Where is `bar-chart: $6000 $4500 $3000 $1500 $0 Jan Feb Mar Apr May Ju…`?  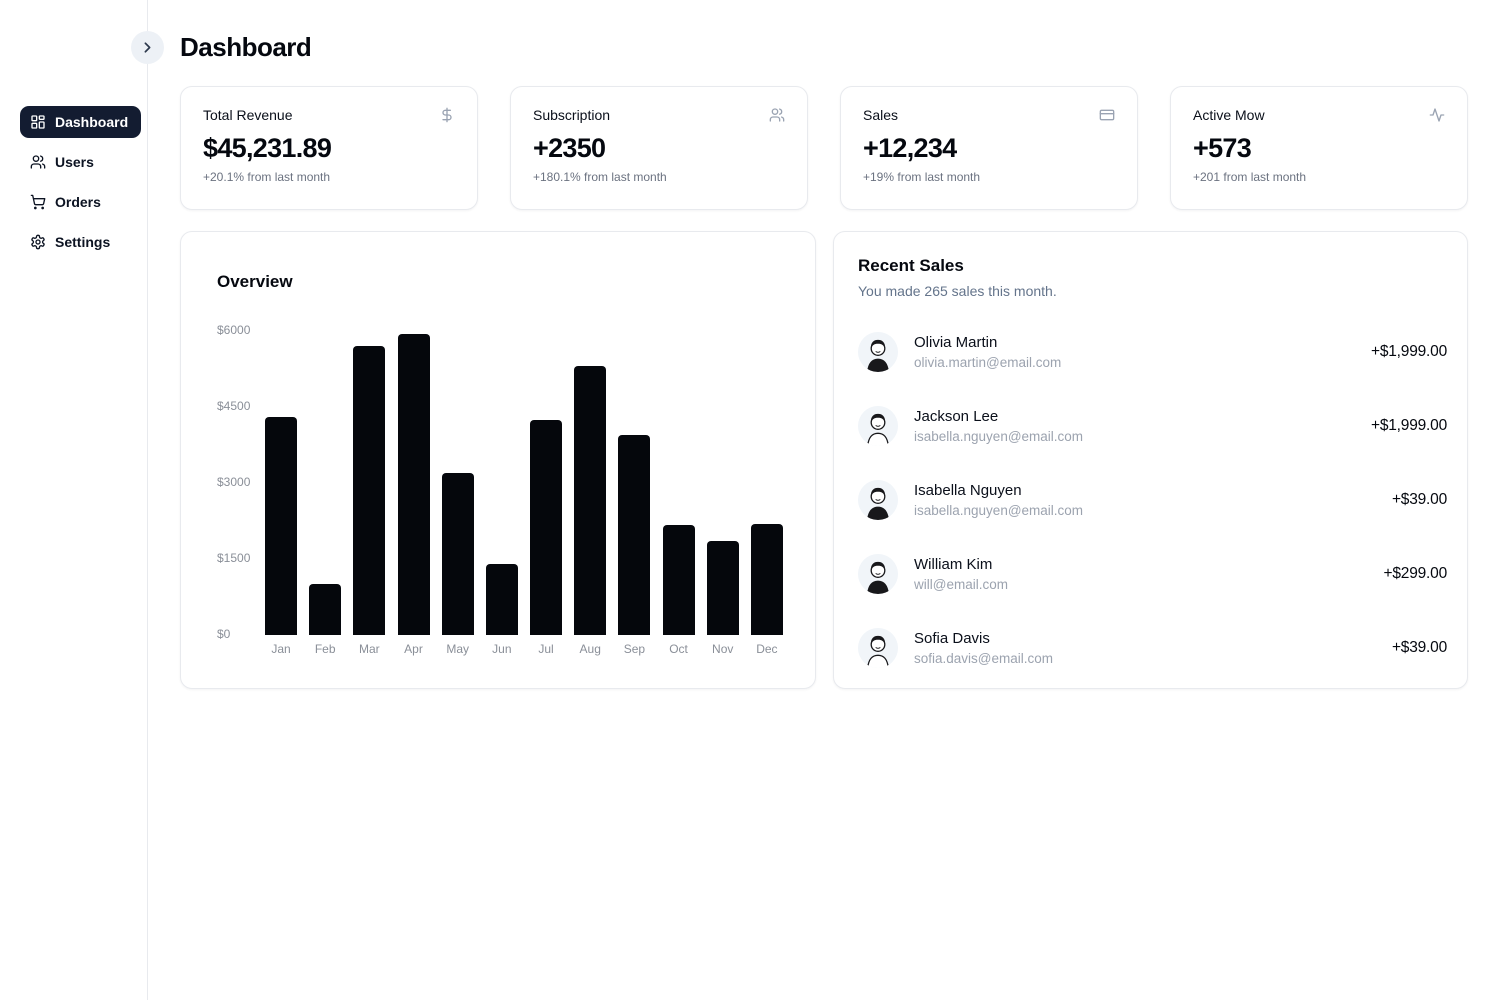
bar-chart: $6000 $4500 $3000 $1500 $0 Jan Feb Mar Apr May Ju… is located at coordinates (501, 489).